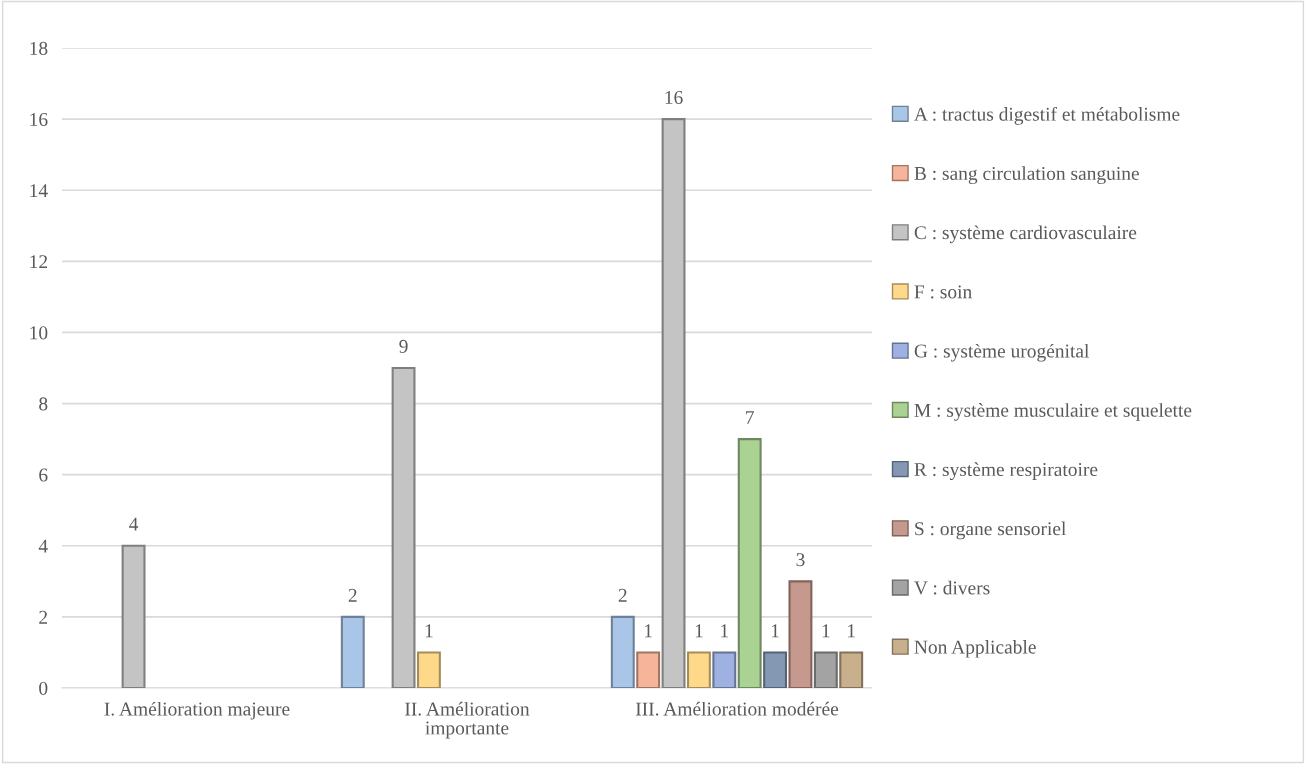 The width and height of the screenshot is (1306, 764). Describe the element at coordinates (1006, 471) in the screenshot. I see `legend-label: R : système respiratoire` at that location.